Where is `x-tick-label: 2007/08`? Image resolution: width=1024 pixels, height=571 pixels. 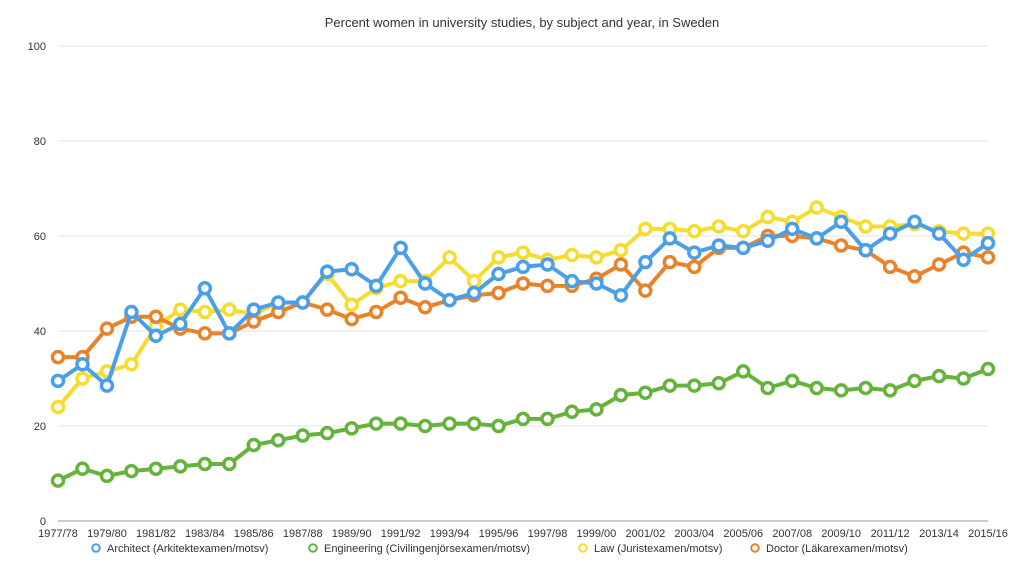
x-tick-label: 2007/08 is located at coordinates (792, 534).